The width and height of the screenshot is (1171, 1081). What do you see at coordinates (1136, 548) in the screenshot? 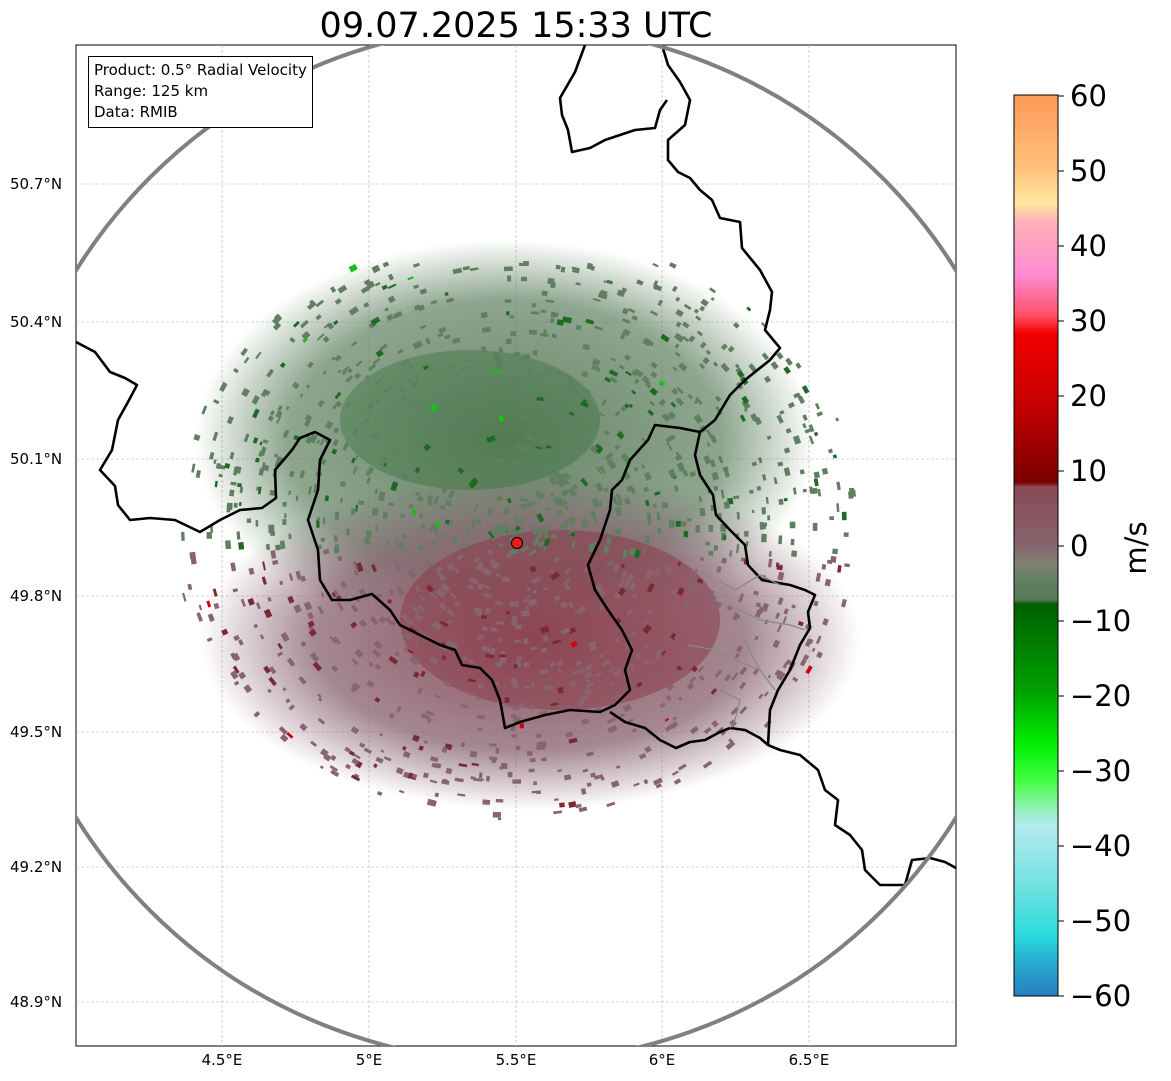
I see `colorbar-unit-label: m/s` at bounding box center [1136, 548].